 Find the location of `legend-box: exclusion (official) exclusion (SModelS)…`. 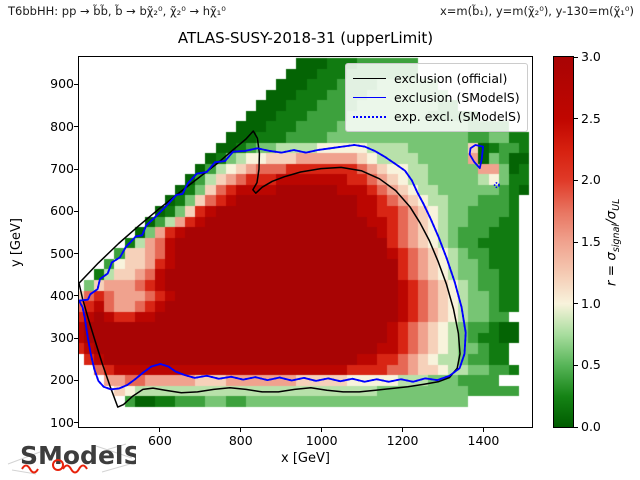

legend-box: exclusion (official) exclusion (SModelS)… is located at coordinates (436, 97).